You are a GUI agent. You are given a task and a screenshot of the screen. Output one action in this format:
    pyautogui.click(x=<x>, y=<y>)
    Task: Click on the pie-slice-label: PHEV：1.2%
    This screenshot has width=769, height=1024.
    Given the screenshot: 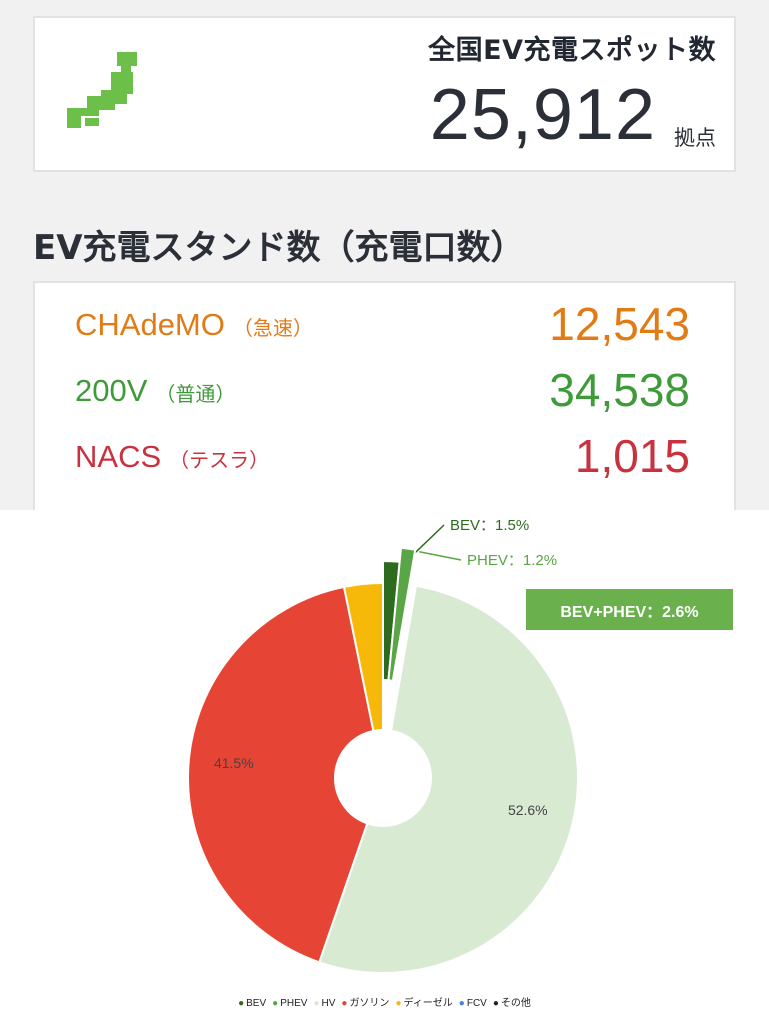 What is the action you would take?
    pyautogui.click(x=512, y=560)
    